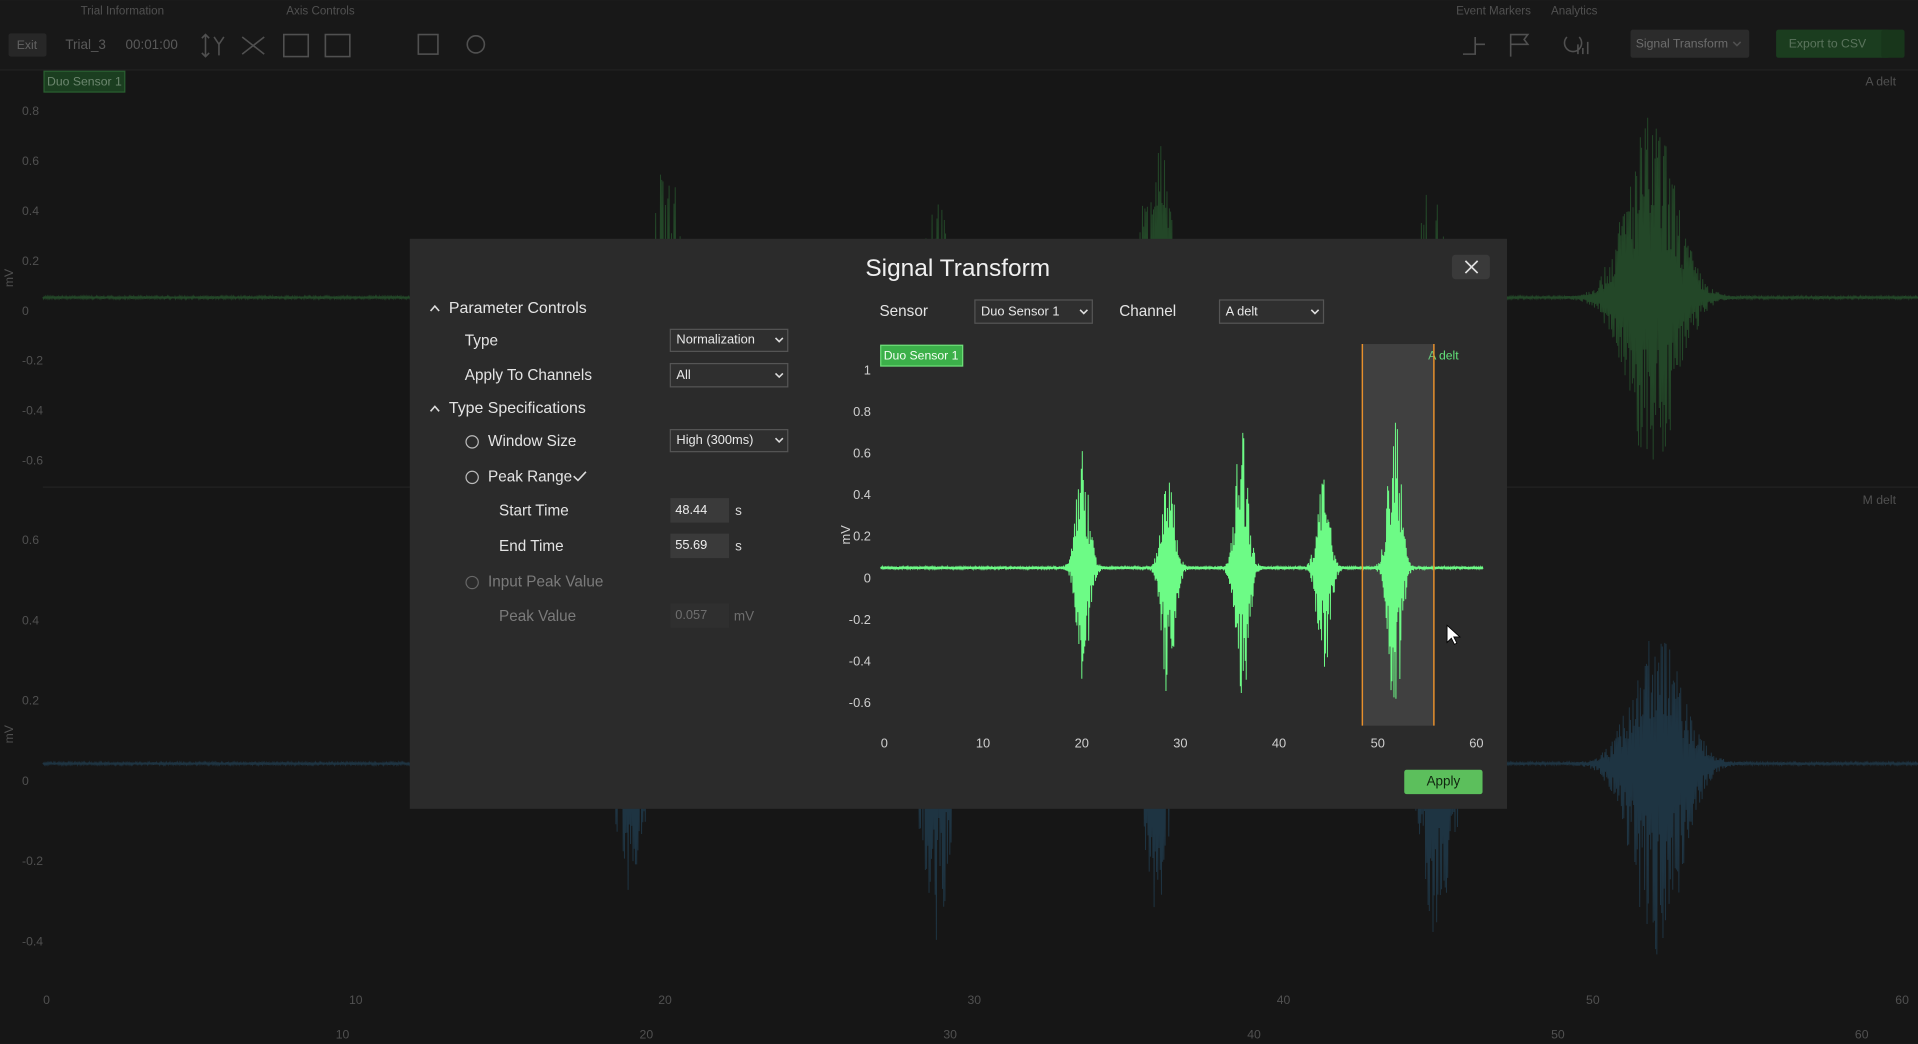  Describe the element at coordinates (32, 861) in the screenshot. I see `y-tick-label: -0.2` at that location.